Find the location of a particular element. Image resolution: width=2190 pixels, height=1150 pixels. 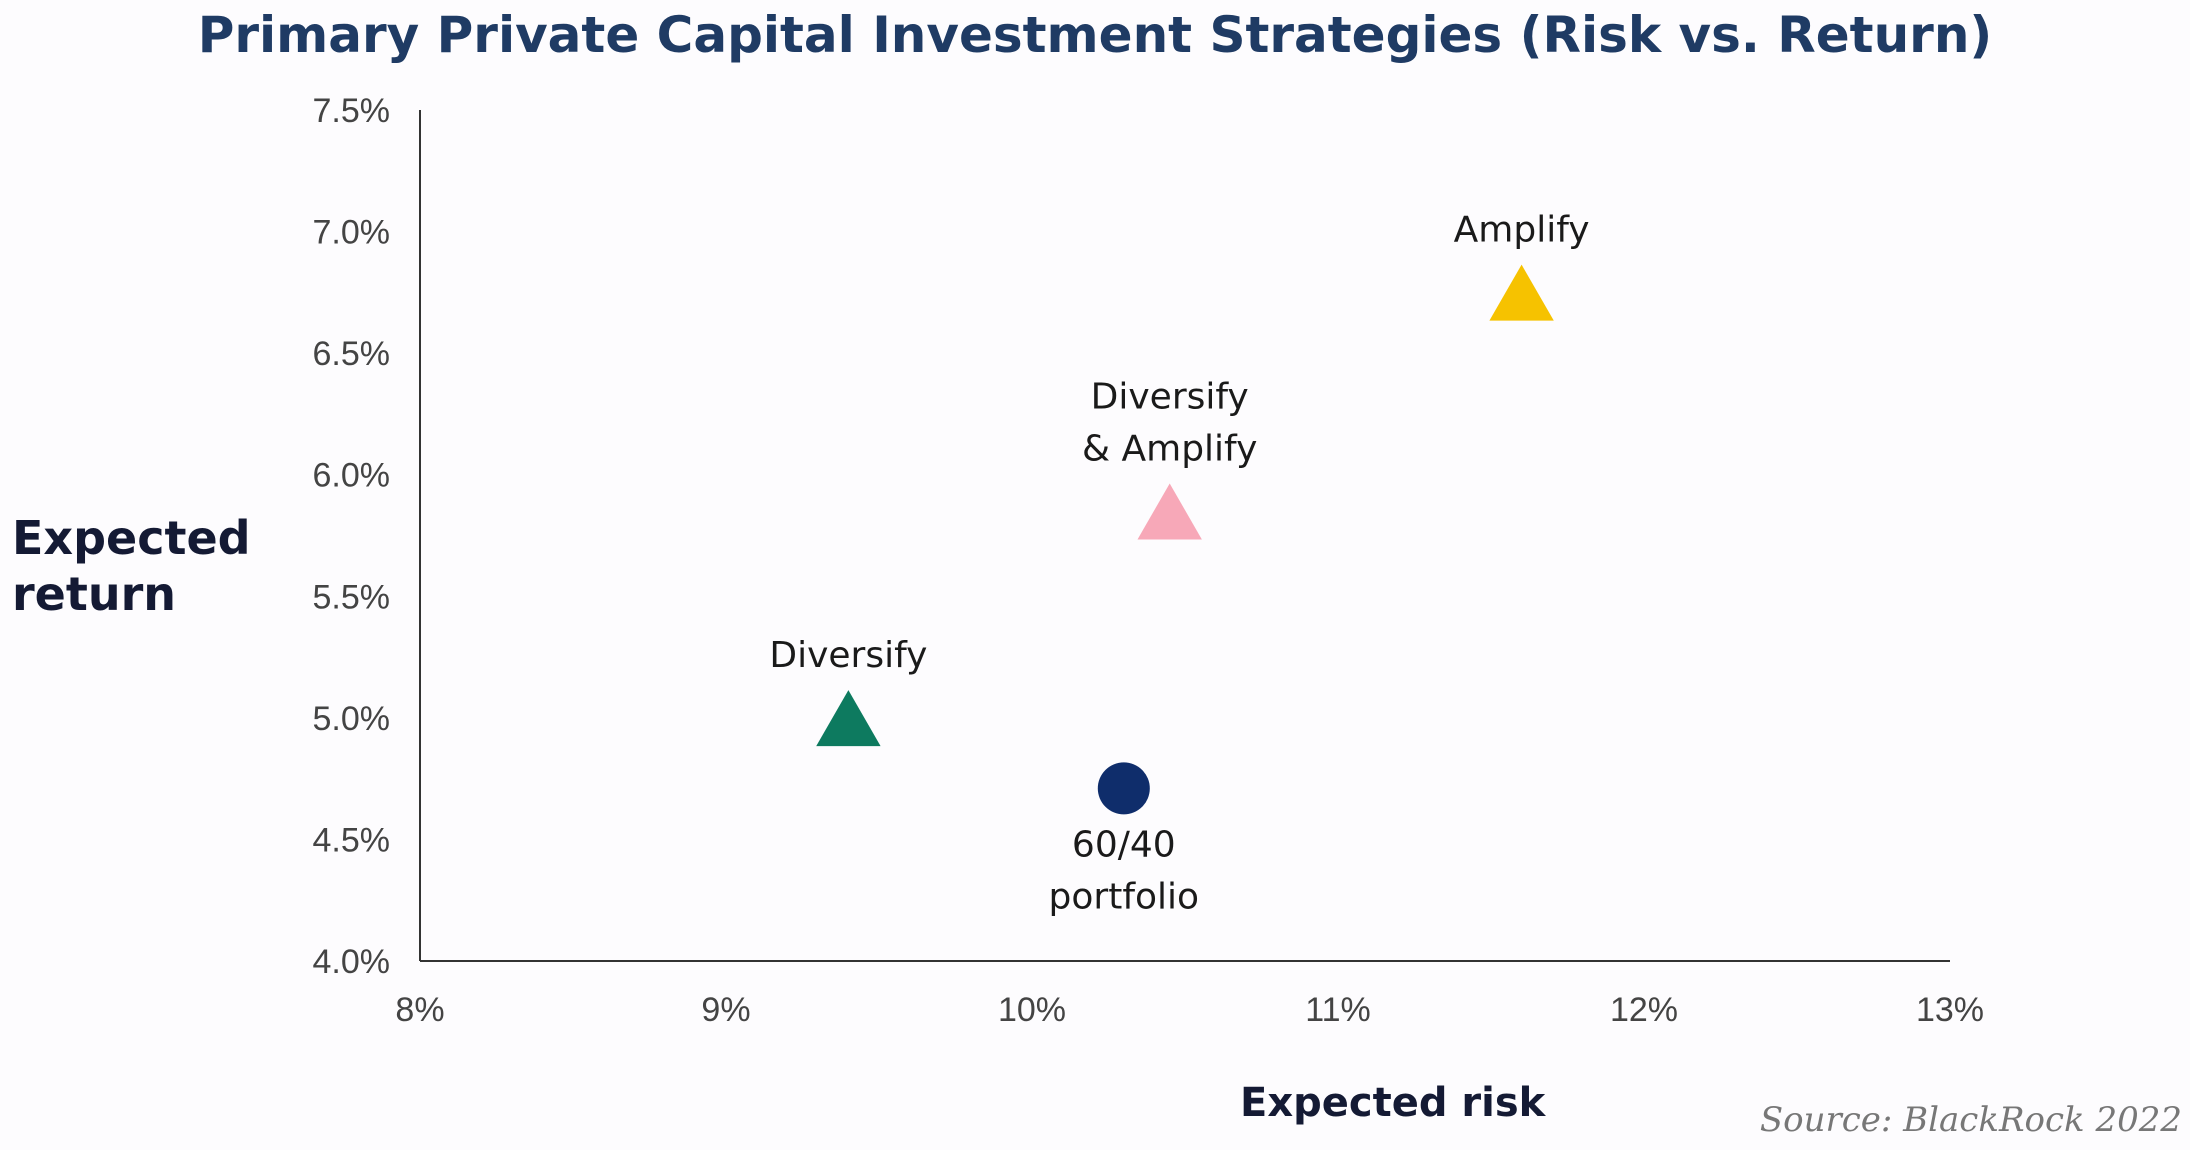

y-tick-label: 7.5% is located at coordinates (352, 111).